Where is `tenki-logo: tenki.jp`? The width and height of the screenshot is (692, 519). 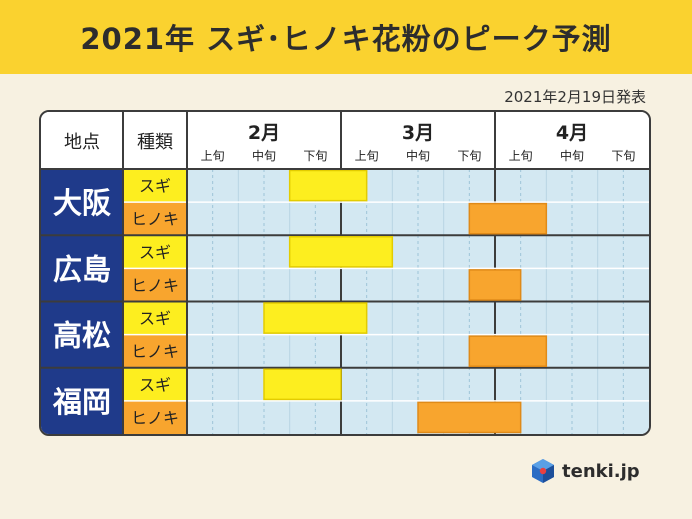
tenki-logo: tenki.jp is located at coordinates (585, 471).